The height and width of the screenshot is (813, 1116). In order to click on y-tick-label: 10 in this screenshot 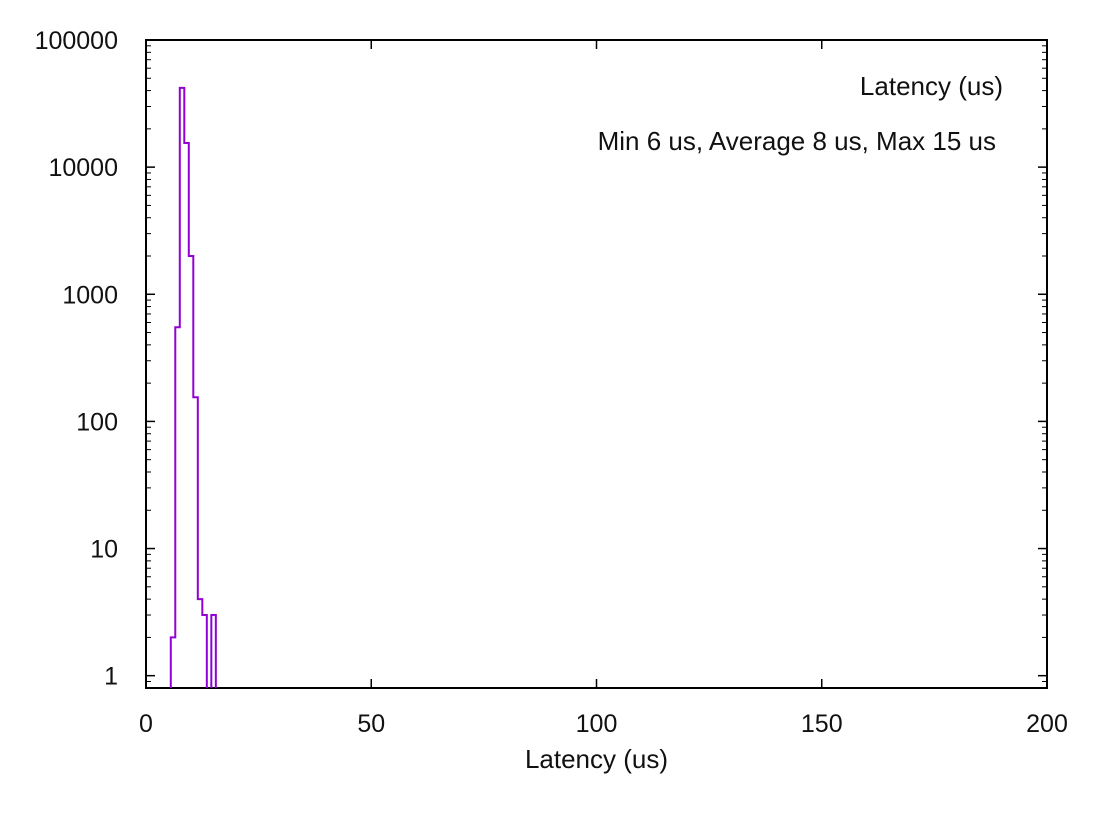, I will do `click(104, 550)`.